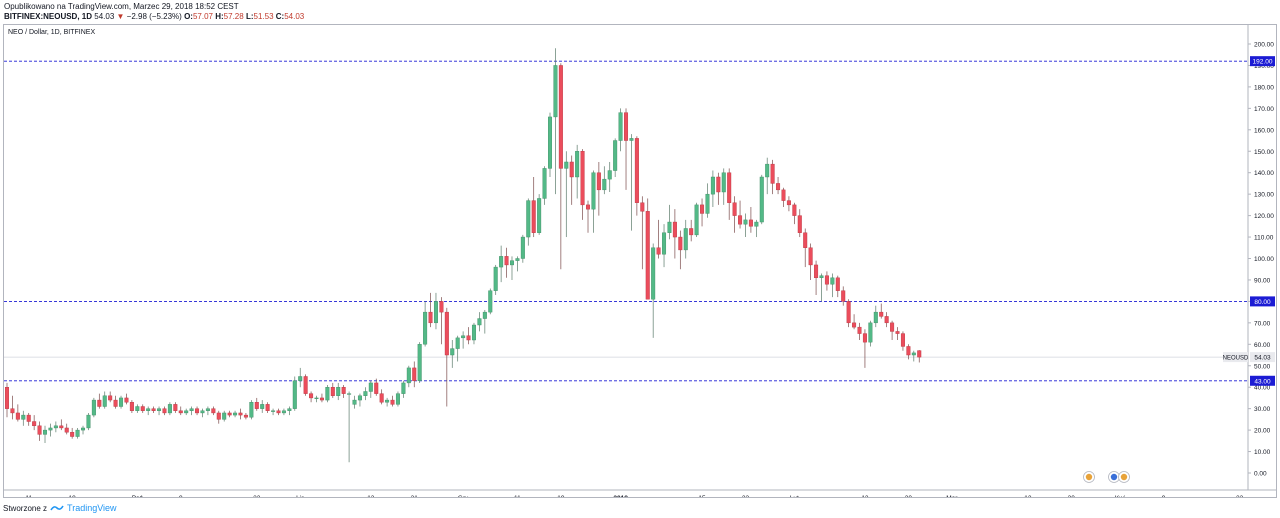  What do you see at coordinates (120, 16) in the screenshot?
I see `change-arrow-icon: ▼` at bounding box center [120, 16].